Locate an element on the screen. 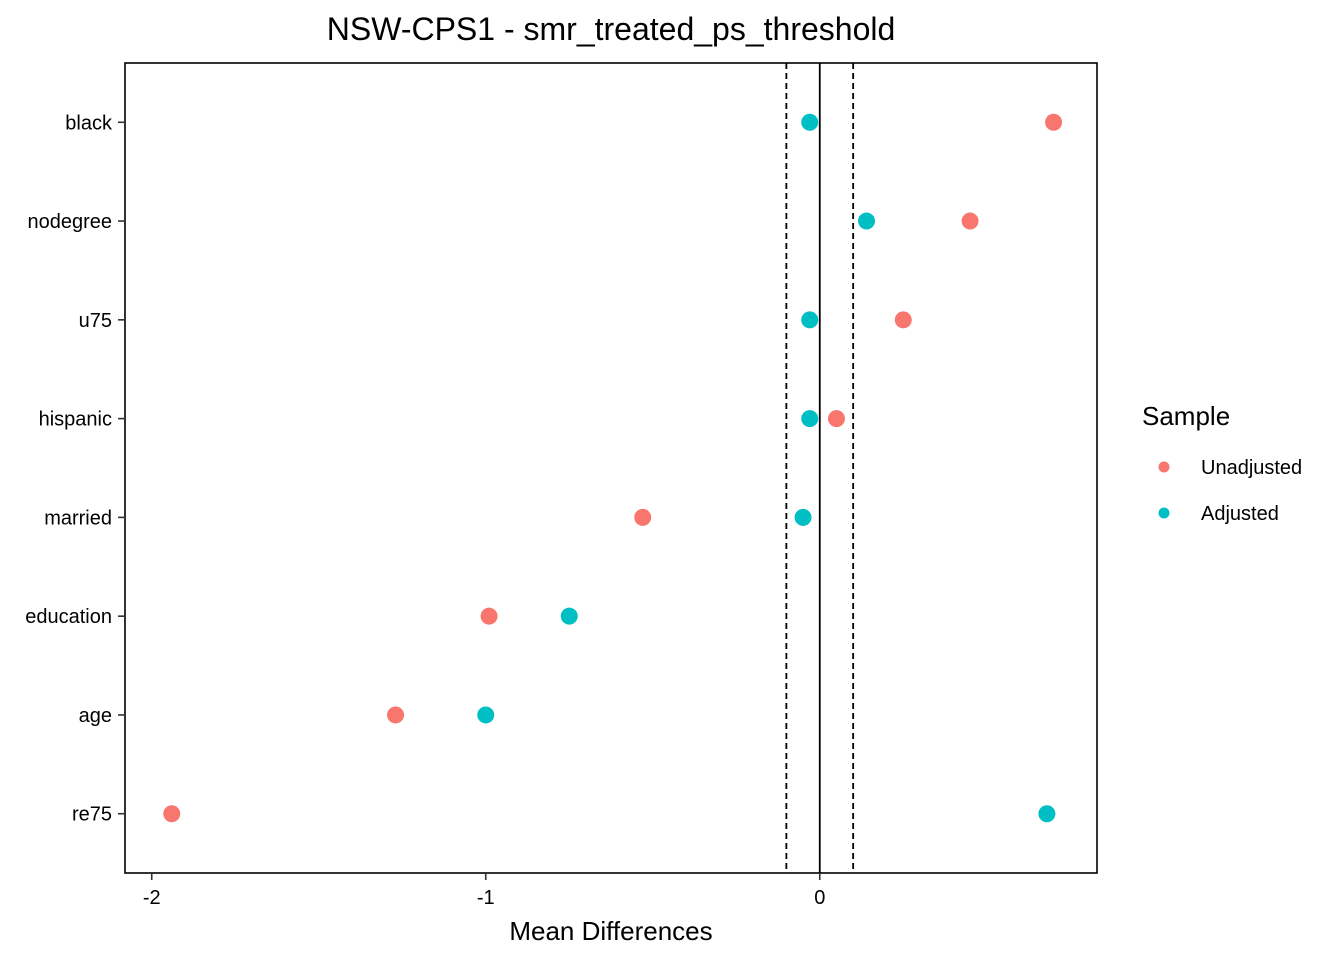 This screenshot has height=960, width=1344. legend-items: Unadjusted Adjusted is located at coordinates (1230, 491).